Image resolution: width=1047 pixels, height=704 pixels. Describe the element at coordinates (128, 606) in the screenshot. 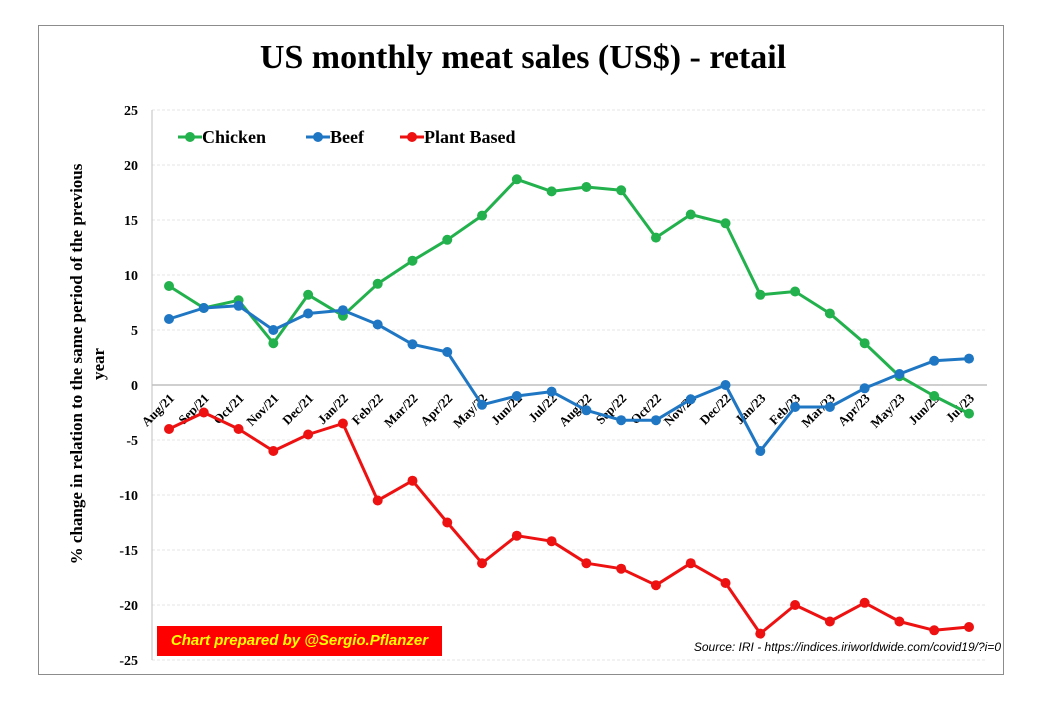

I see `y-tick-label: -20` at that location.